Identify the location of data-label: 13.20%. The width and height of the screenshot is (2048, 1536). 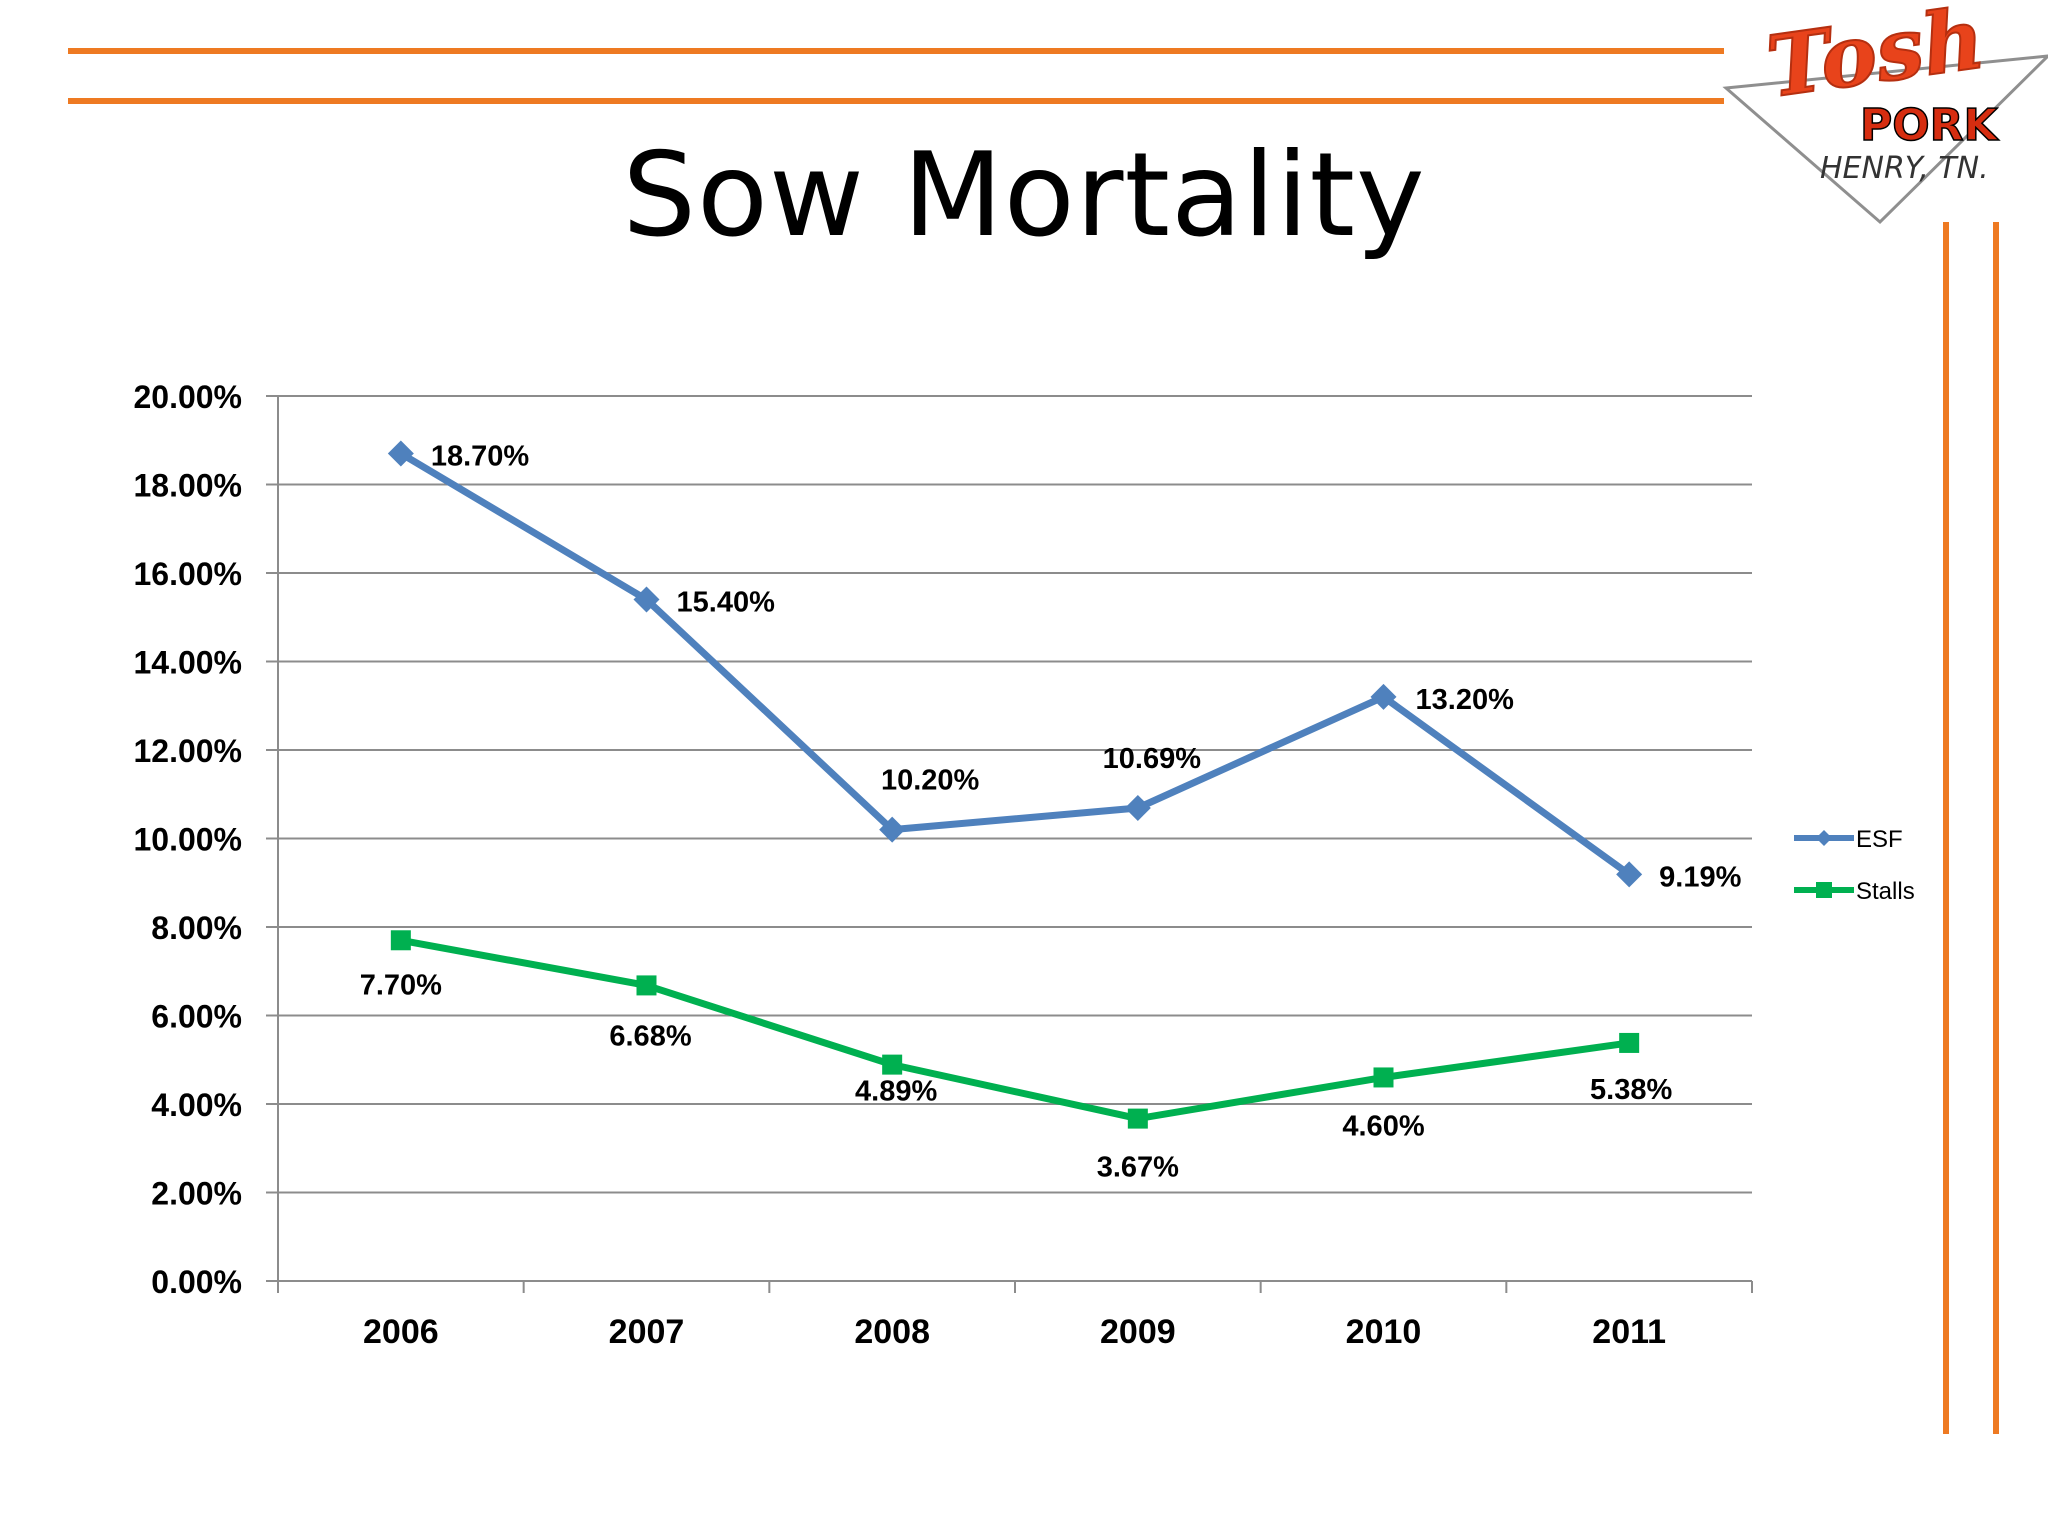
(1465, 700).